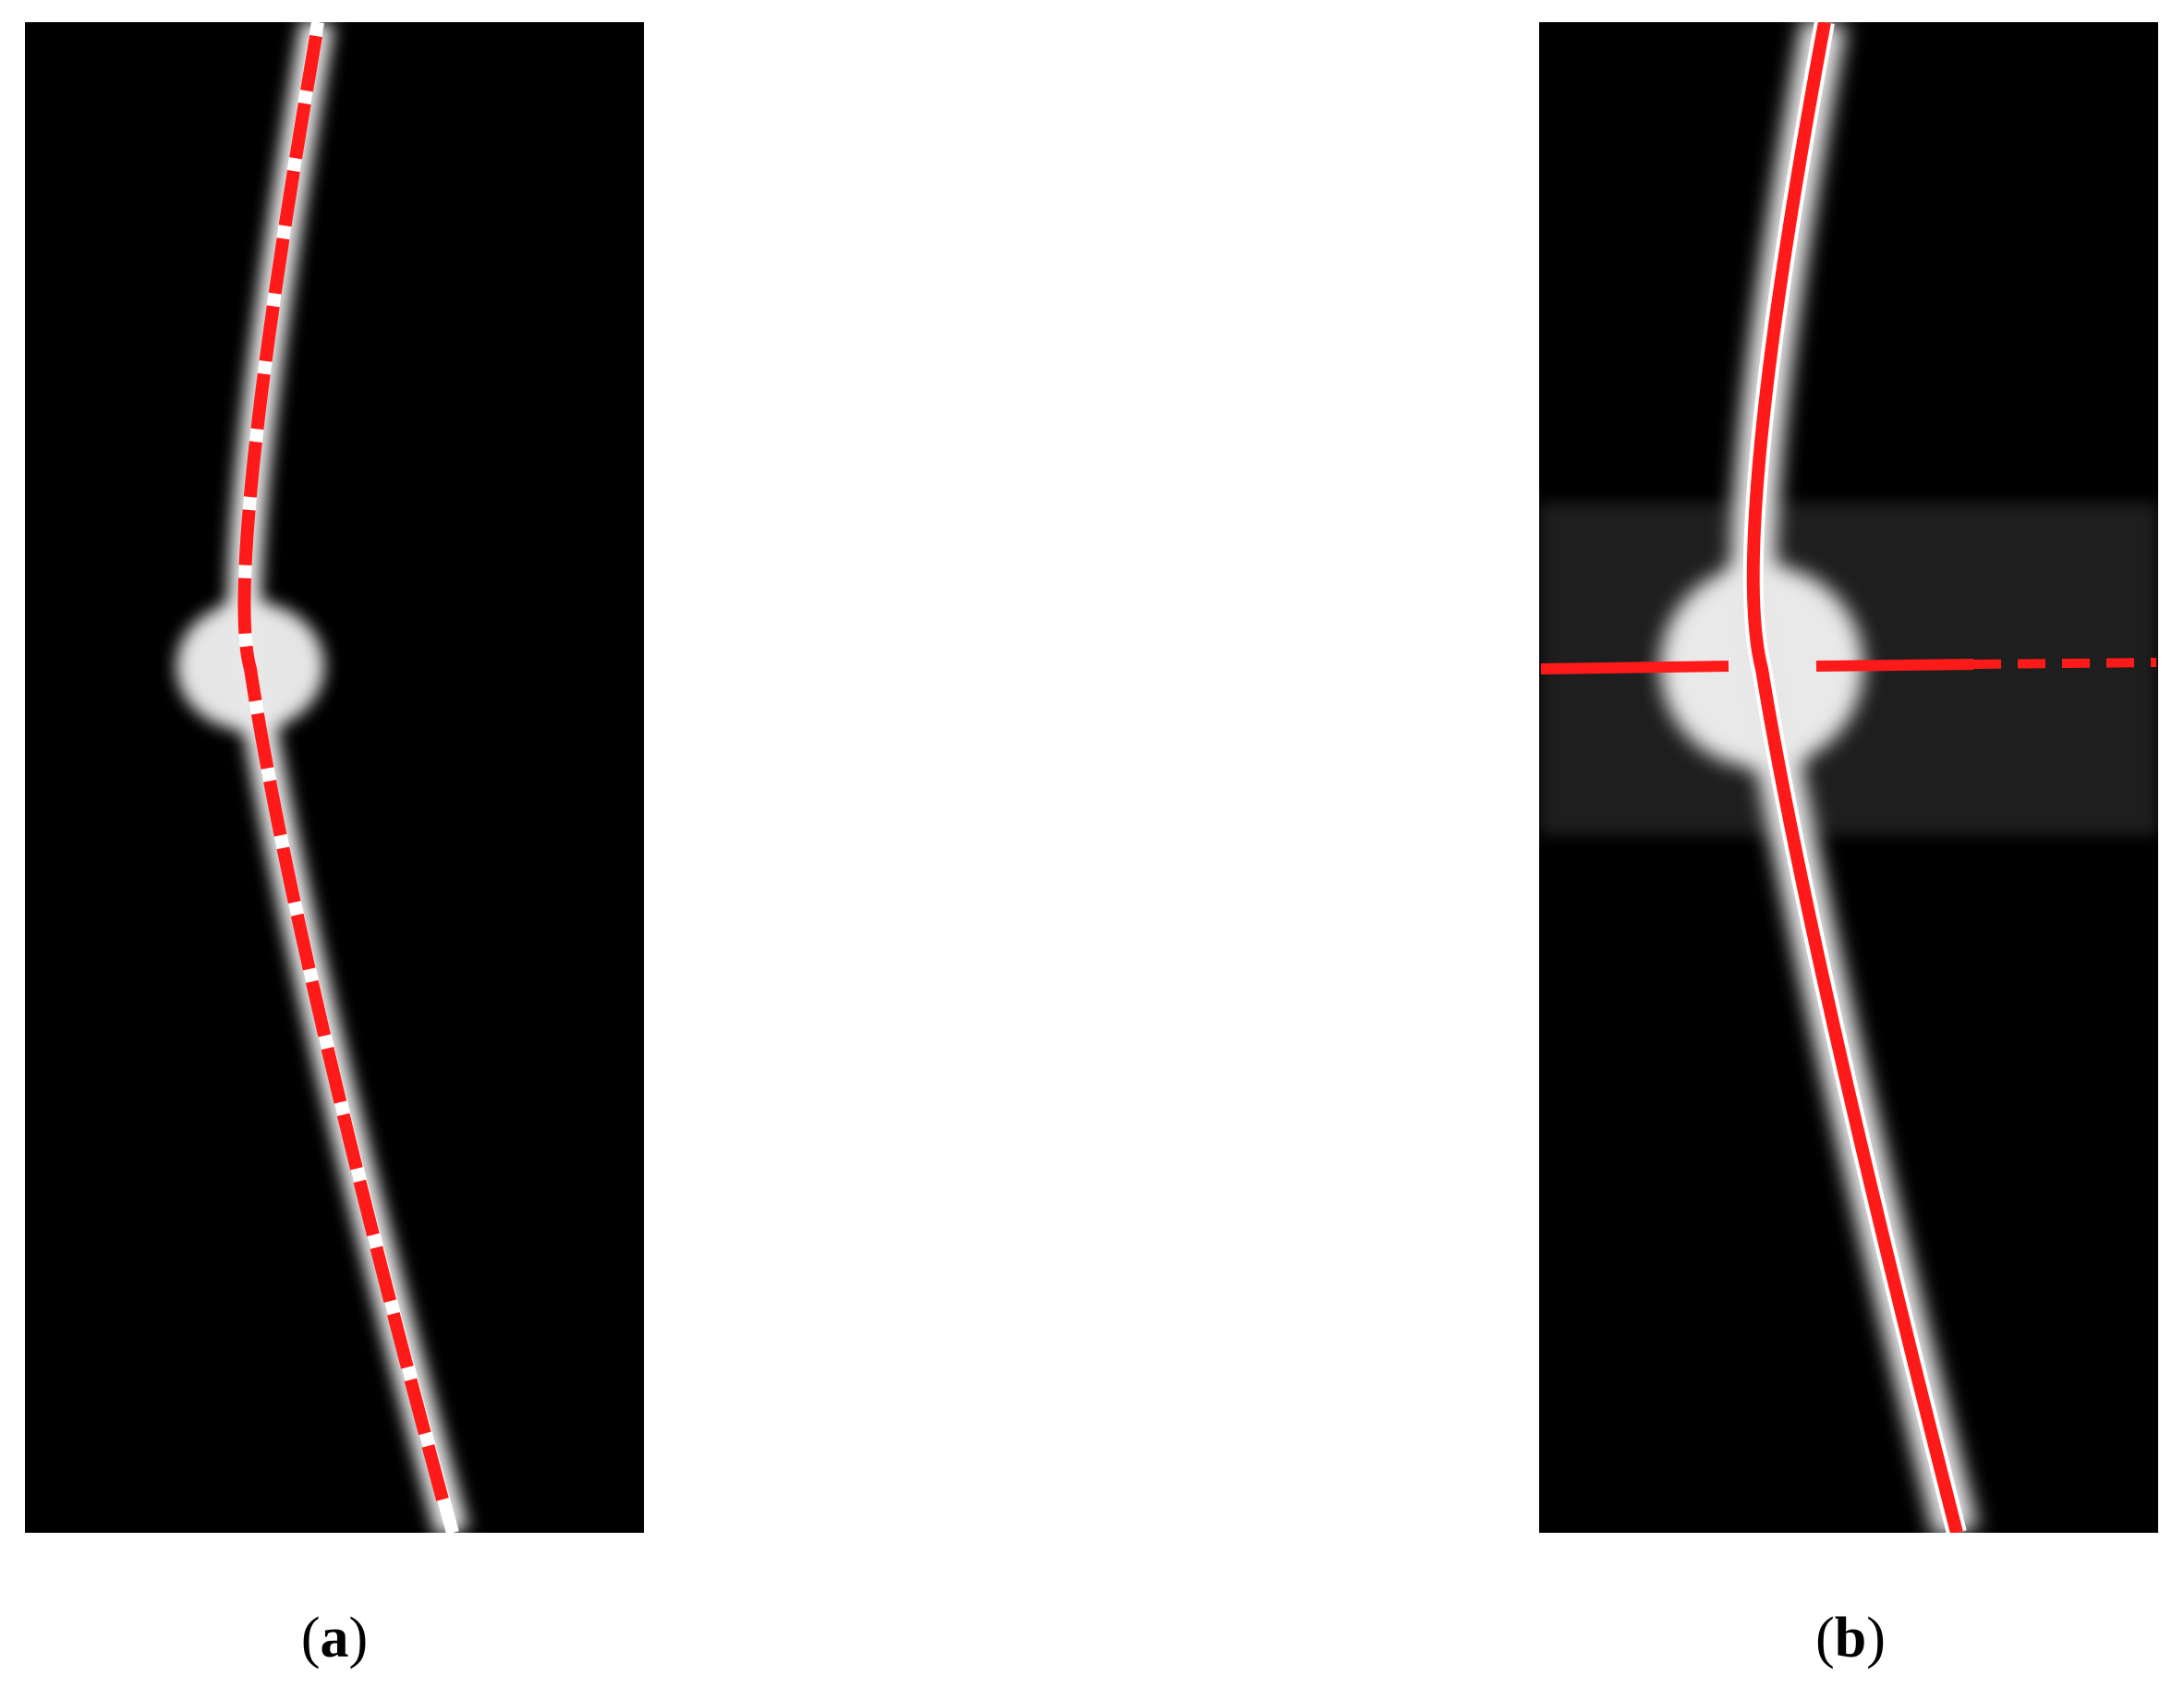 The height and width of the screenshot is (1700, 2184). I want to click on label-letter: a, so click(334, 1638).